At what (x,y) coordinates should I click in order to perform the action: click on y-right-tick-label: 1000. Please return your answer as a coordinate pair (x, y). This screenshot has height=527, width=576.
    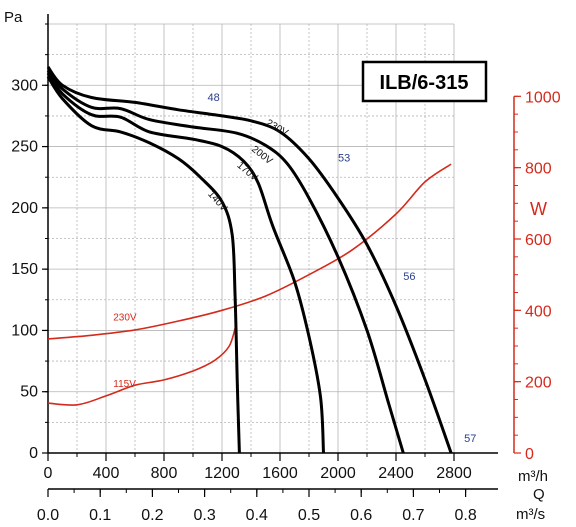
    Looking at the image, I should click on (543, 97).